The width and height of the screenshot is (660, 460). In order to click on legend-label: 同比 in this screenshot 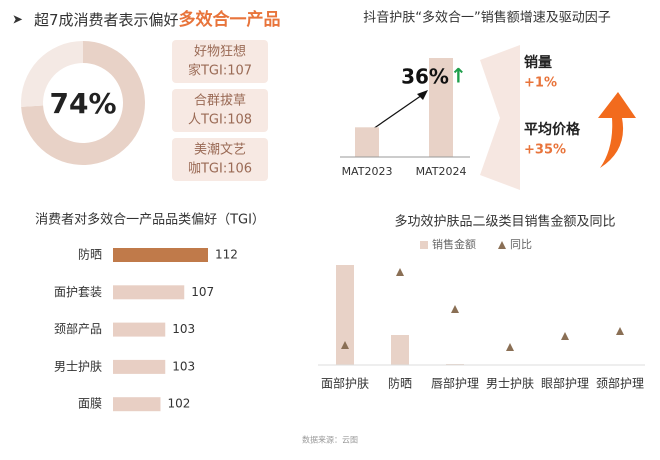, I will do `click(521, 244)`.